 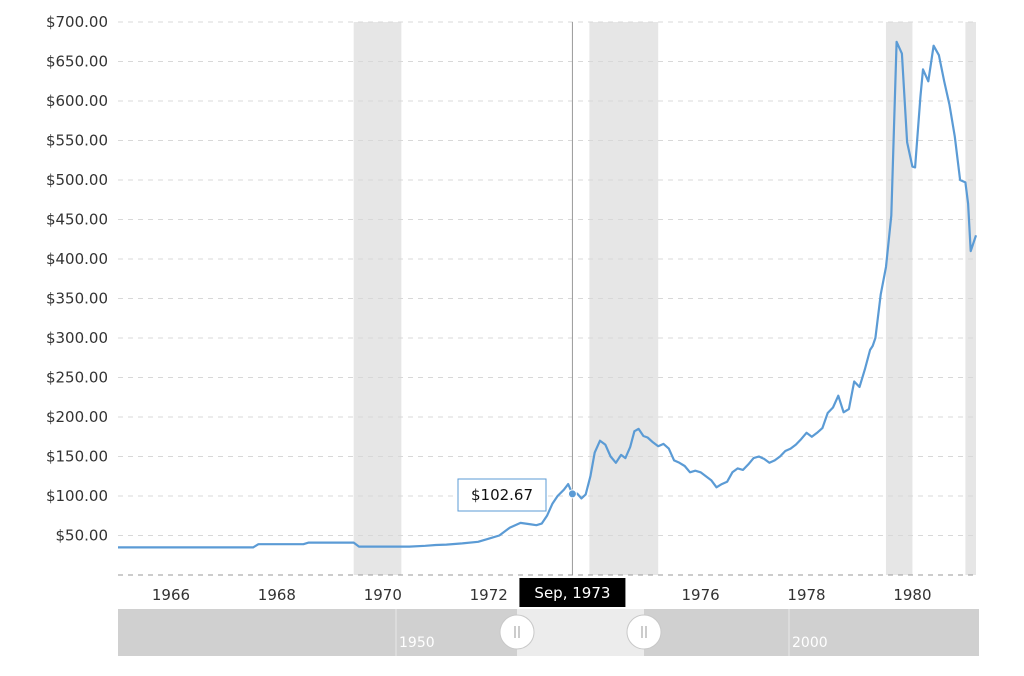 I want to click on y-tick-label: $550.00, so click(x=77, y=141).